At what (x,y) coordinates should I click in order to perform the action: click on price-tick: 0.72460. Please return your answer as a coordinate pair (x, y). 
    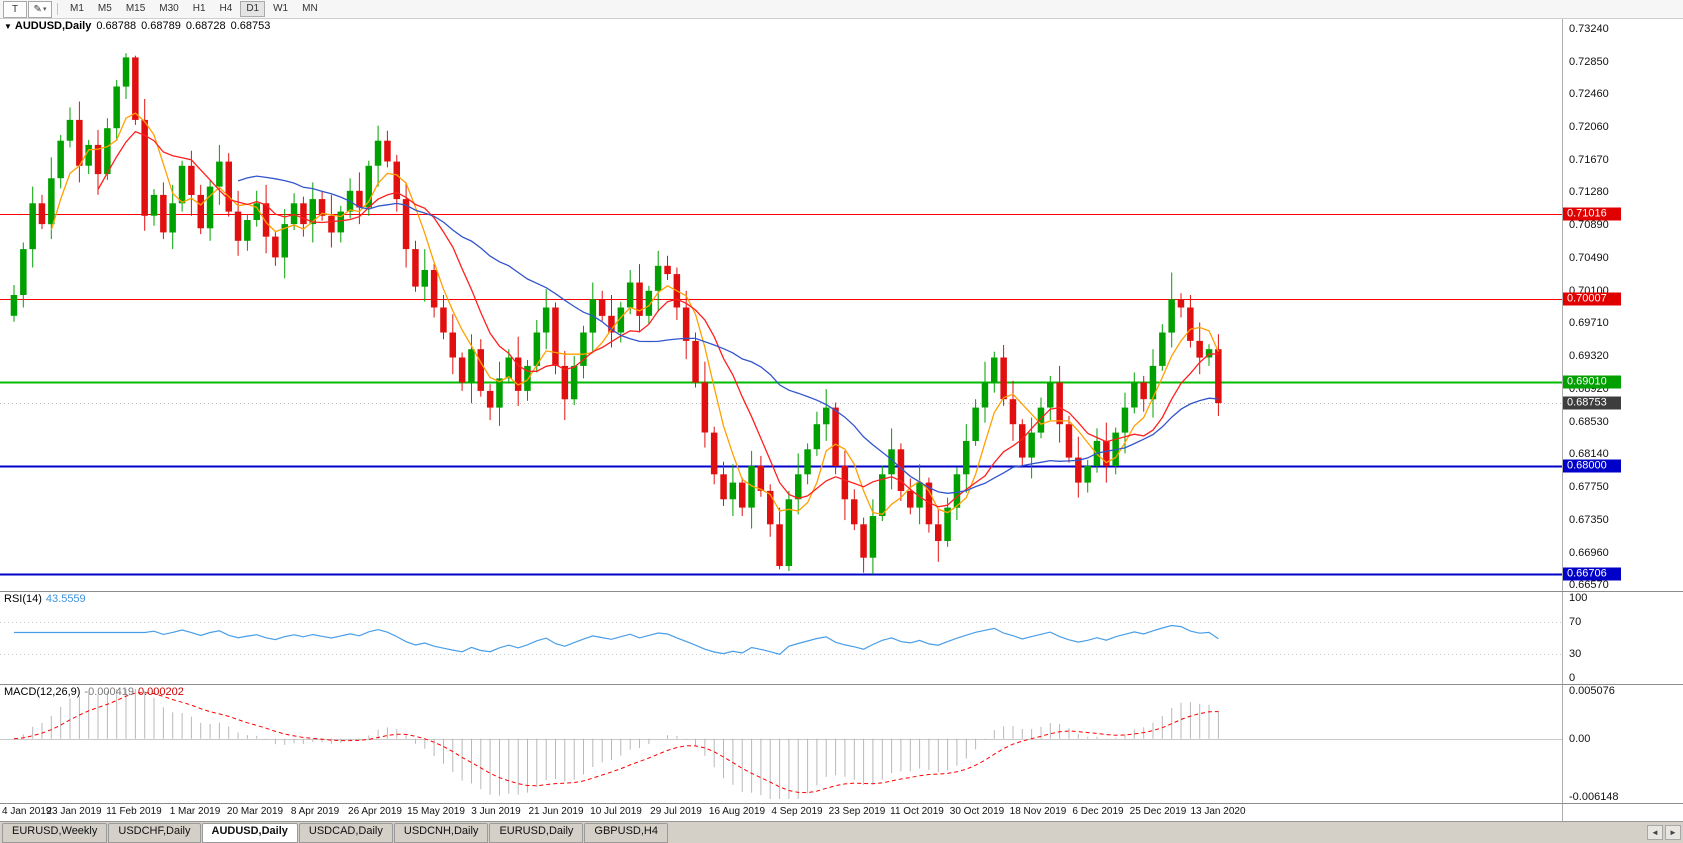
    Looking at the image, I should click on (1589, 94).